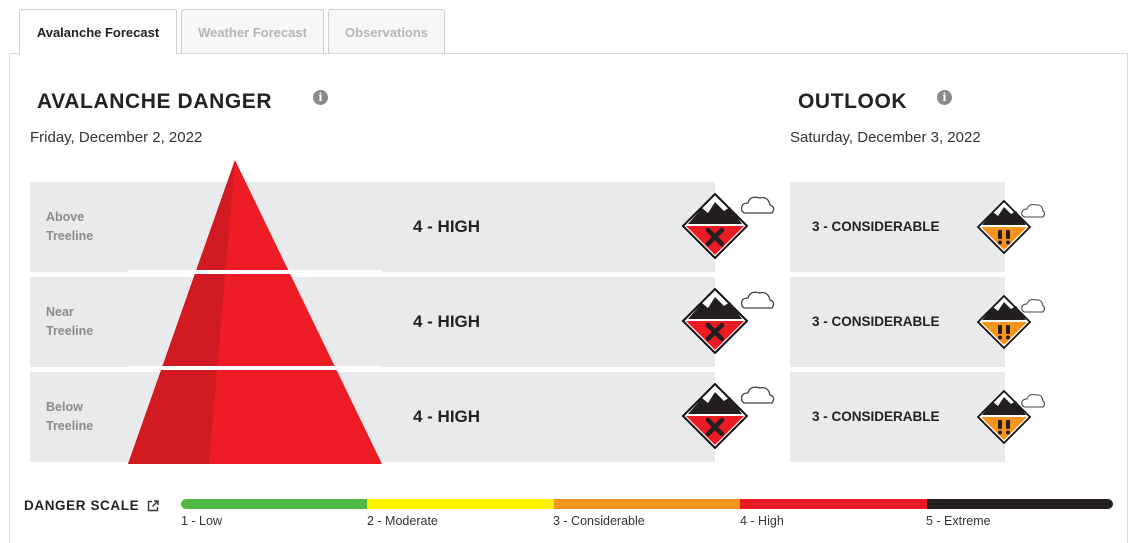  I want to click on danger-scale-link: DANGER SCALE, so click(82, 505).